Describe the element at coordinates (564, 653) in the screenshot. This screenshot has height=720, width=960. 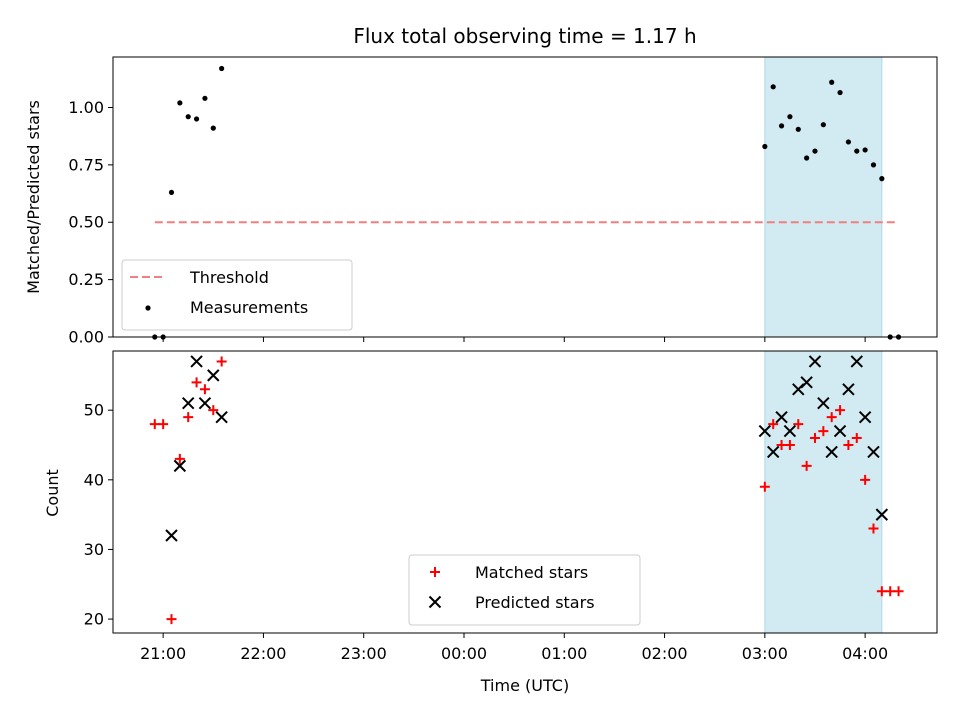
I see `x-tick-label: 01:00` at that location.